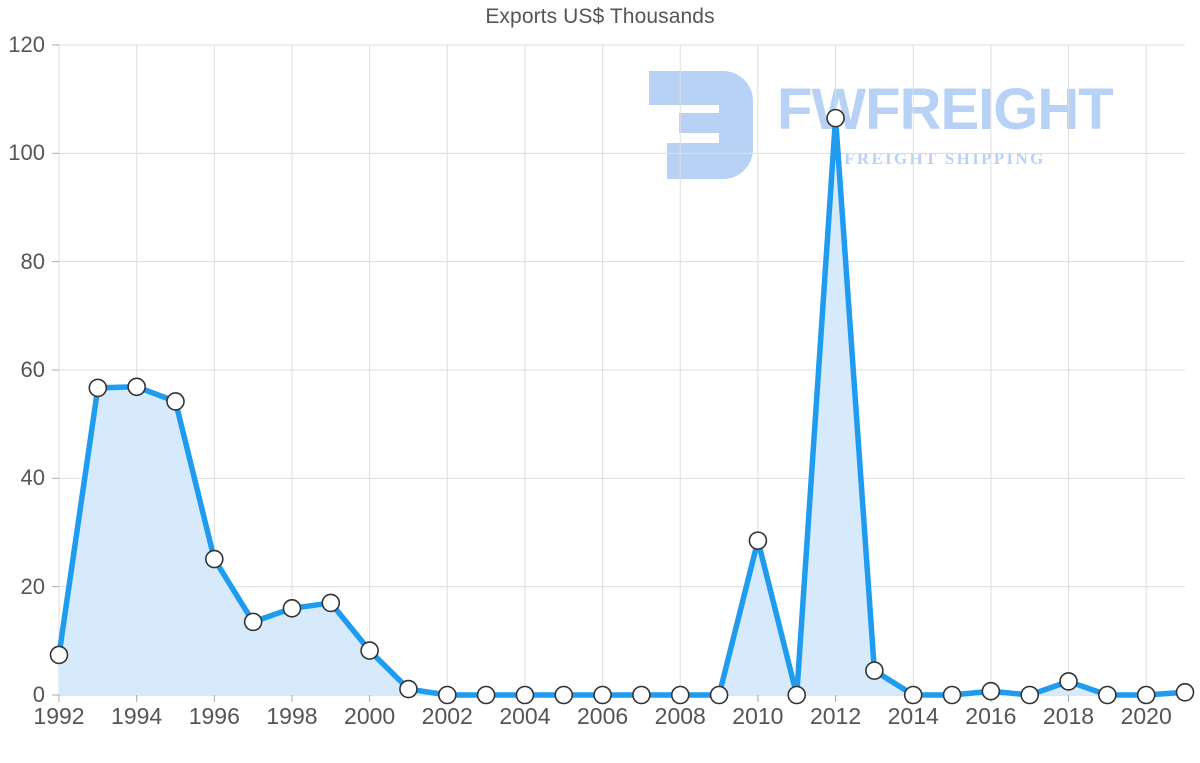 The image size is (1200, 763). Describe the element at coordinates (292, 716) in the screenshot. I see `x-axis-tick-label: 1998` at that location.